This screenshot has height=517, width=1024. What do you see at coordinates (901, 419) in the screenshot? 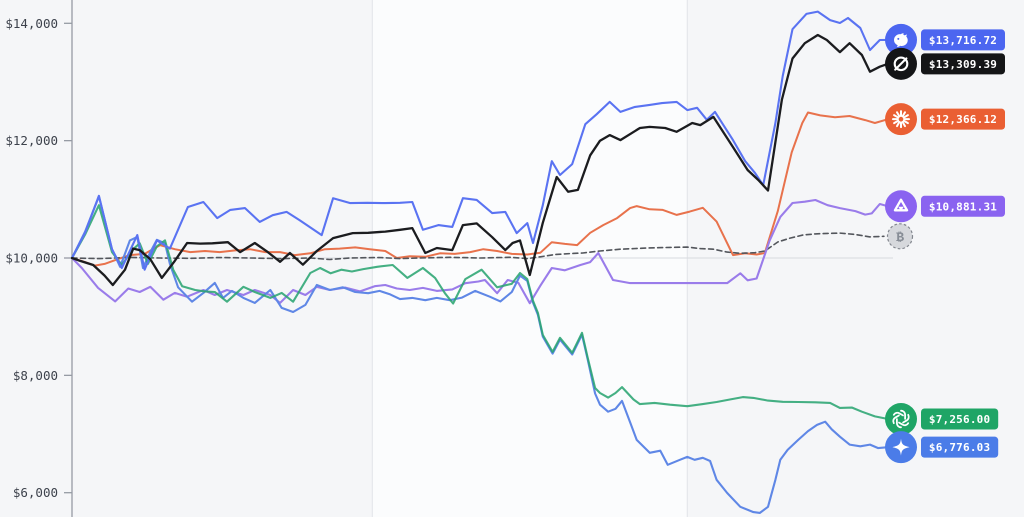
I see `chatgpt-icon-circle` at bounding box center [901, 419].